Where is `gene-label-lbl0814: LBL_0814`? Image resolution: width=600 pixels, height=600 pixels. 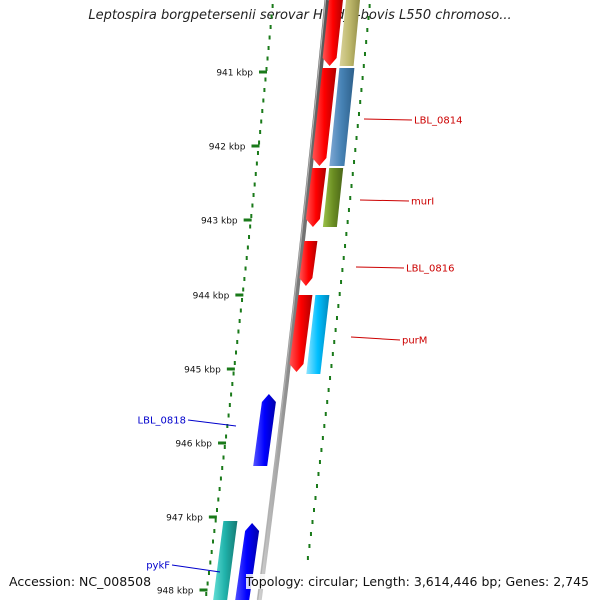 gene-label-lbl0814: LBL_0814 is located at coordinates (438, 121).